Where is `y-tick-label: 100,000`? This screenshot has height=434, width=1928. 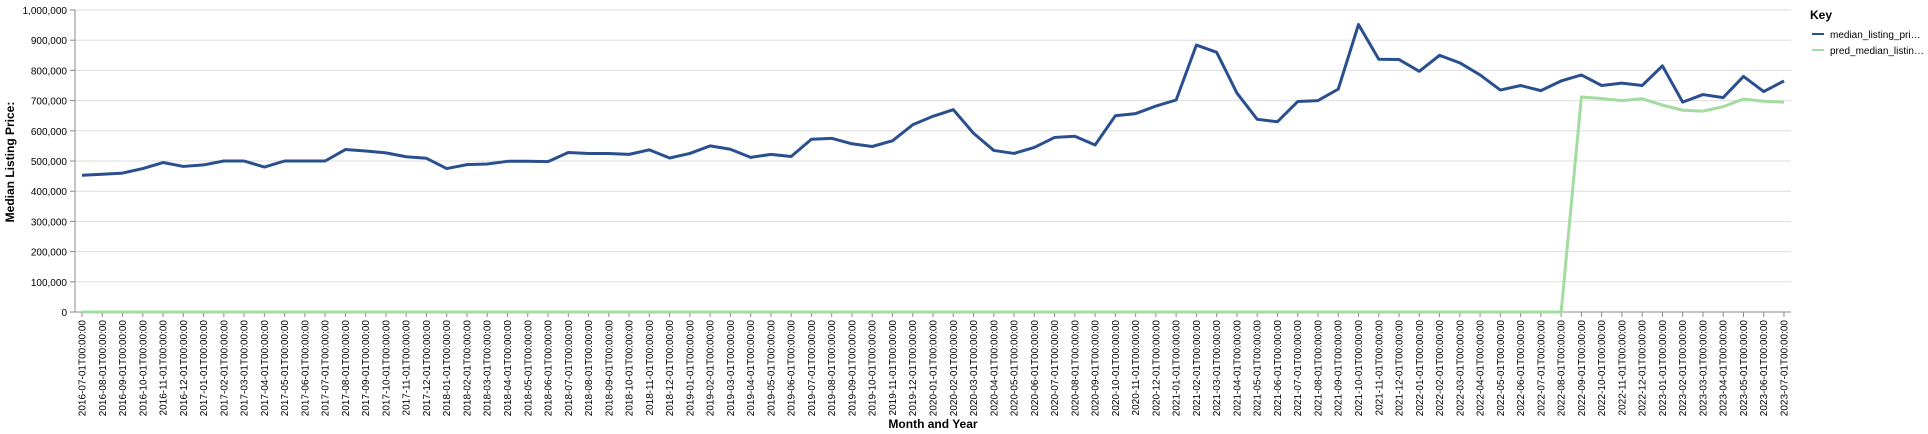
y-tick-label: 100,000 is located at coordinates (49, 283).